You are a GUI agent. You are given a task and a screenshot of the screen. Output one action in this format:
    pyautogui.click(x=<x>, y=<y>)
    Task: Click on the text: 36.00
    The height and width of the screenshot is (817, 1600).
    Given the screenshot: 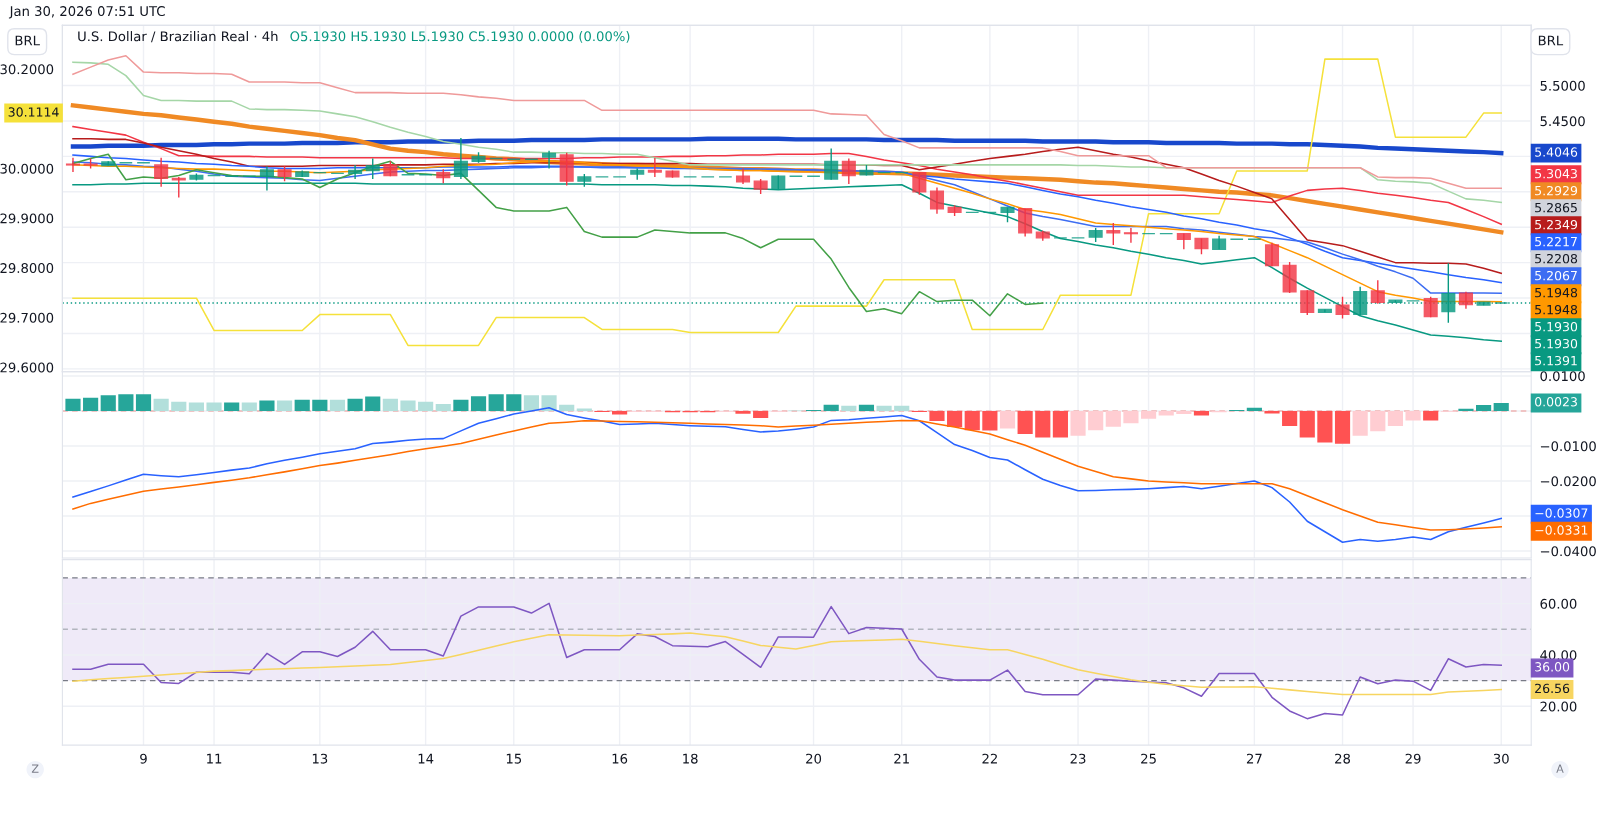 What is the action you would take?
    pyautogui.click(x=1552, y=667)
    